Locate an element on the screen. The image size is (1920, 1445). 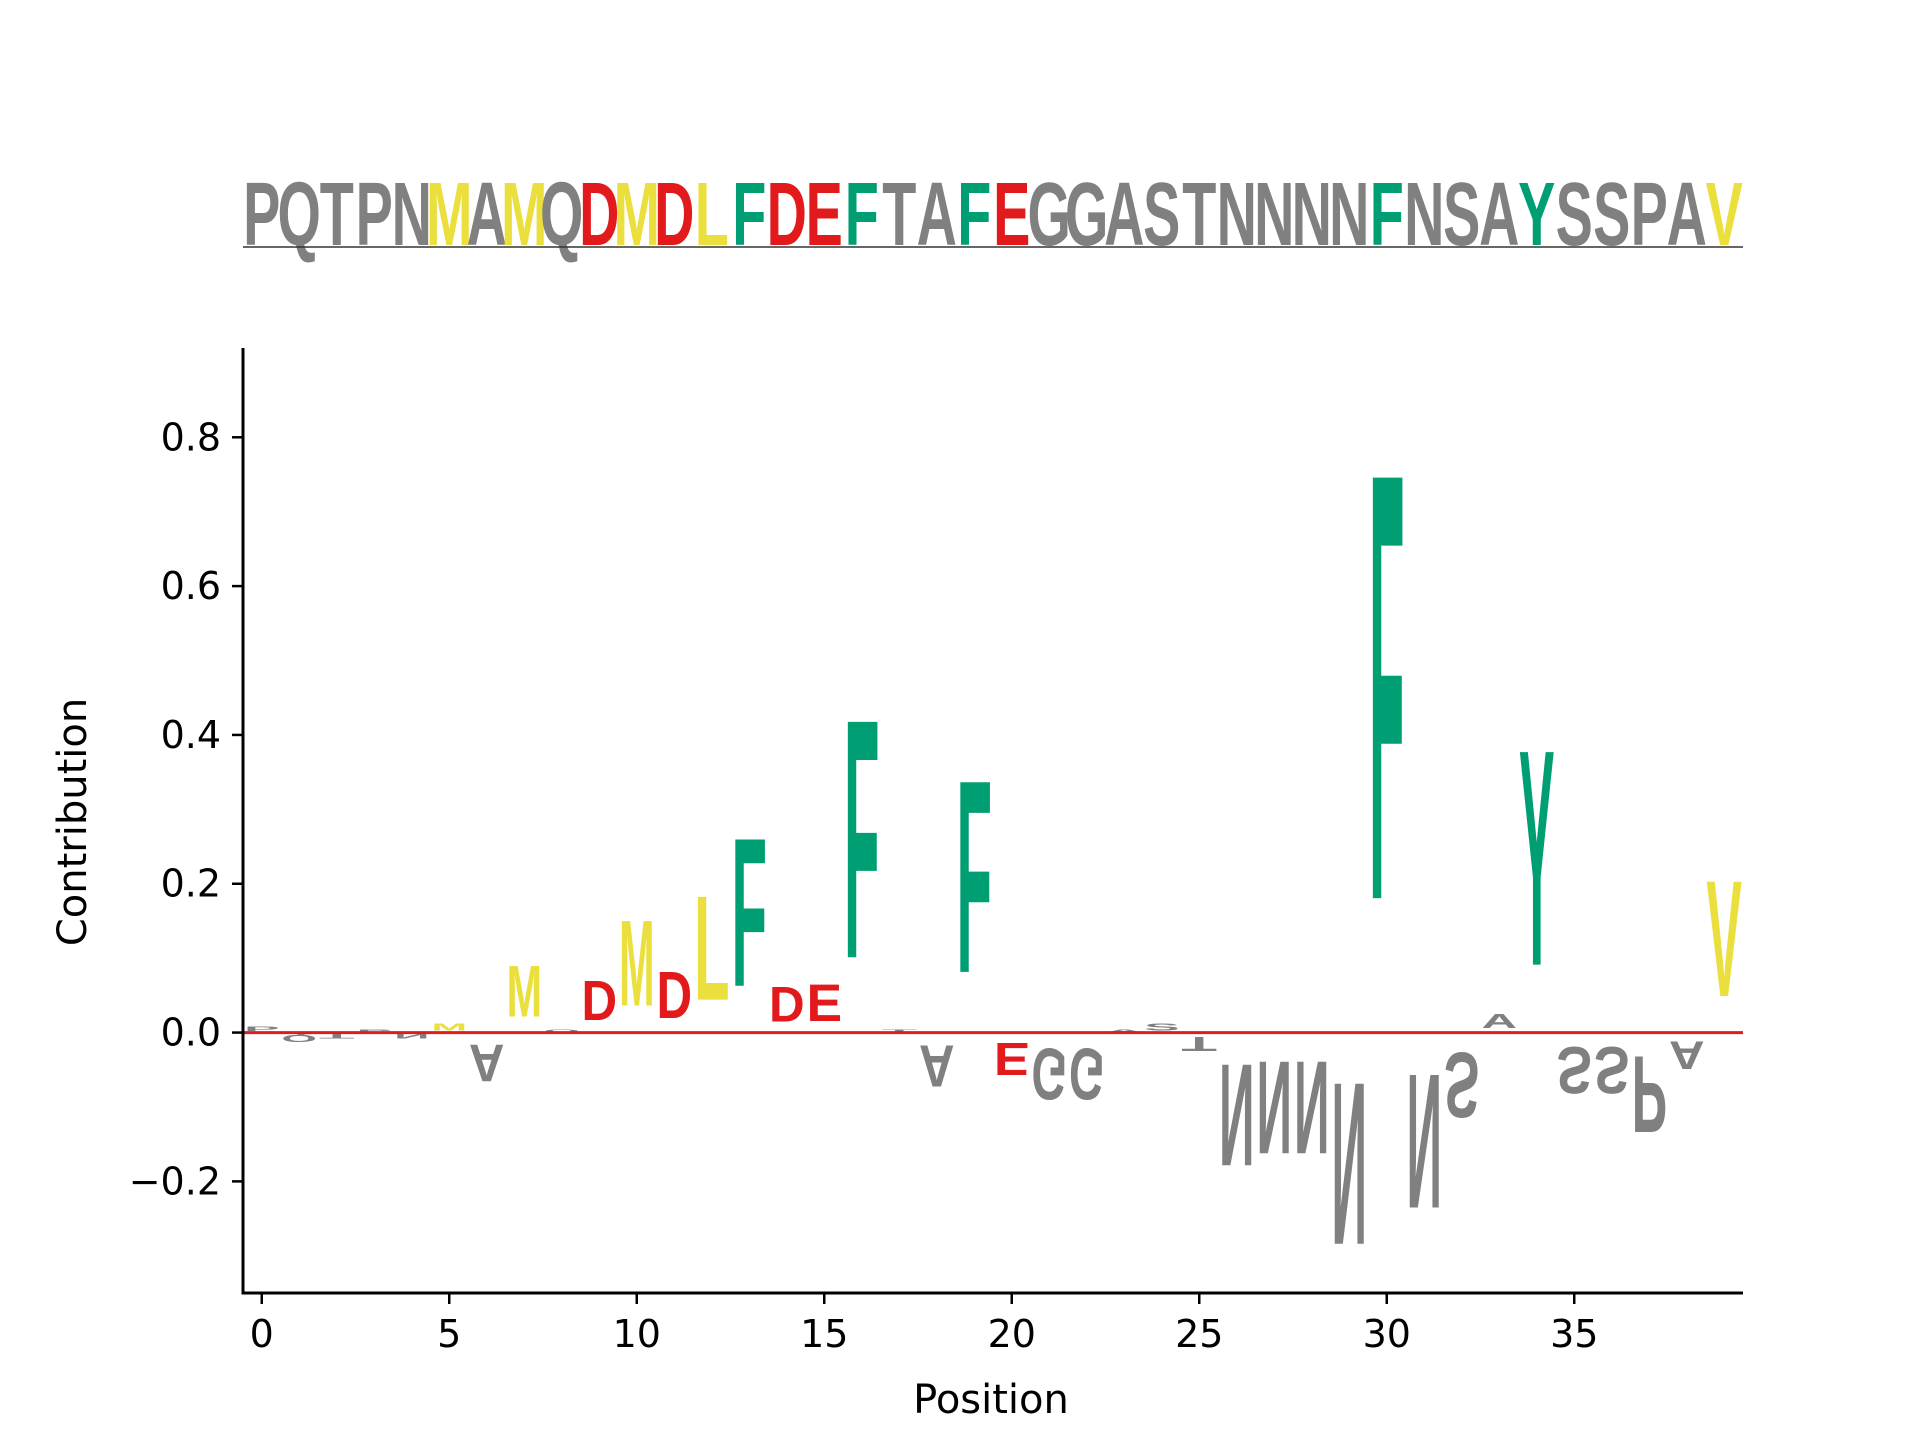
logo-letter: P is located at coordinates (1649, 1094).